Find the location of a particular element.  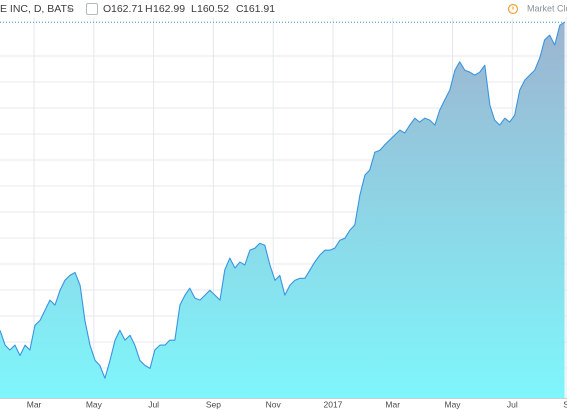

market-status: Market Clos is located at coordinates (547, 8).